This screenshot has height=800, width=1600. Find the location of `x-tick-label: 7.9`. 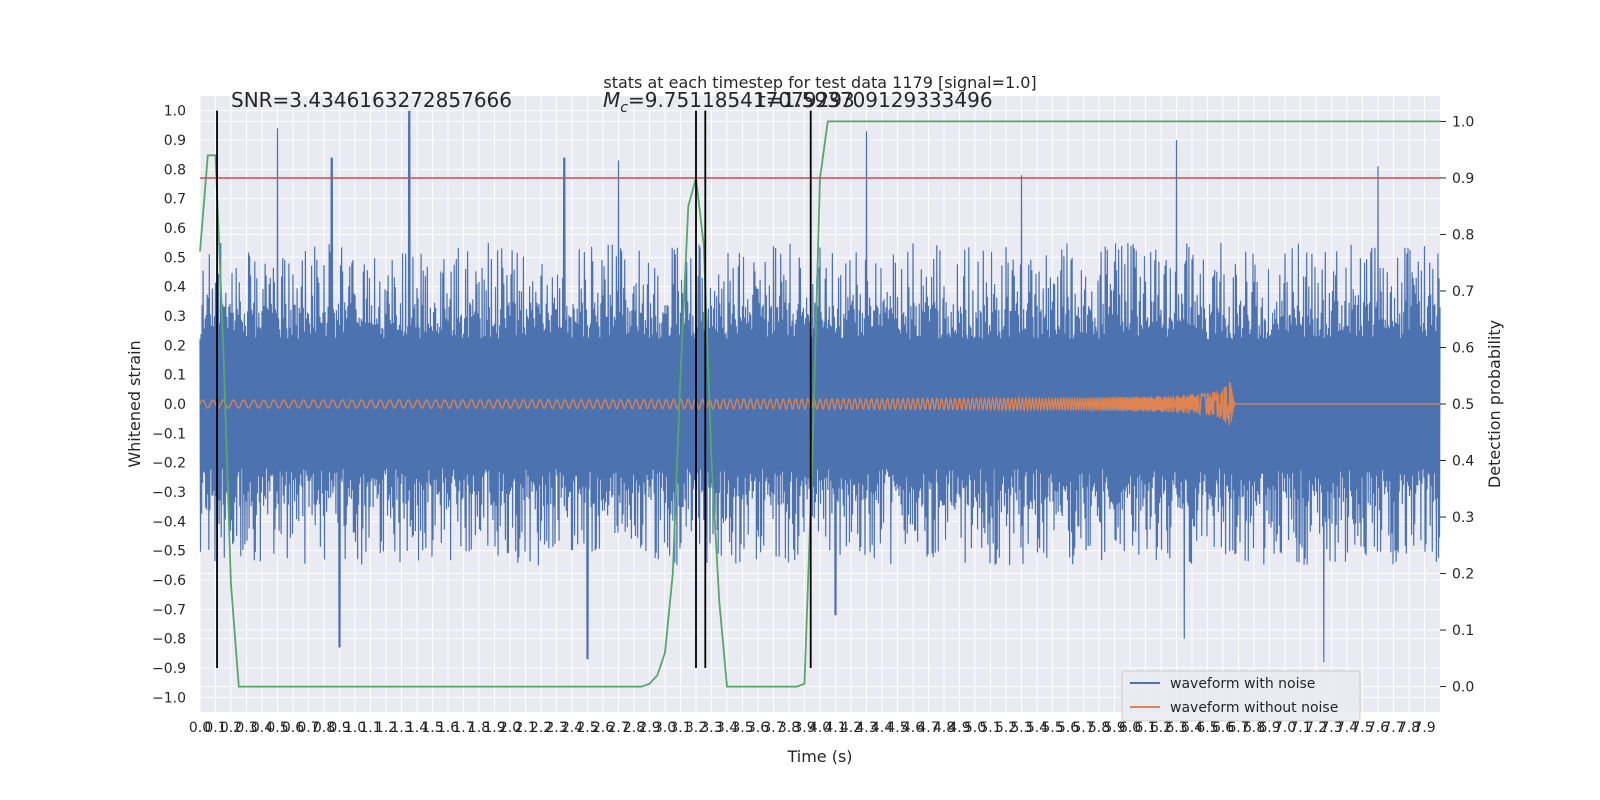

x-tick-label: 7.9 is located at coordinates (1424, 728).